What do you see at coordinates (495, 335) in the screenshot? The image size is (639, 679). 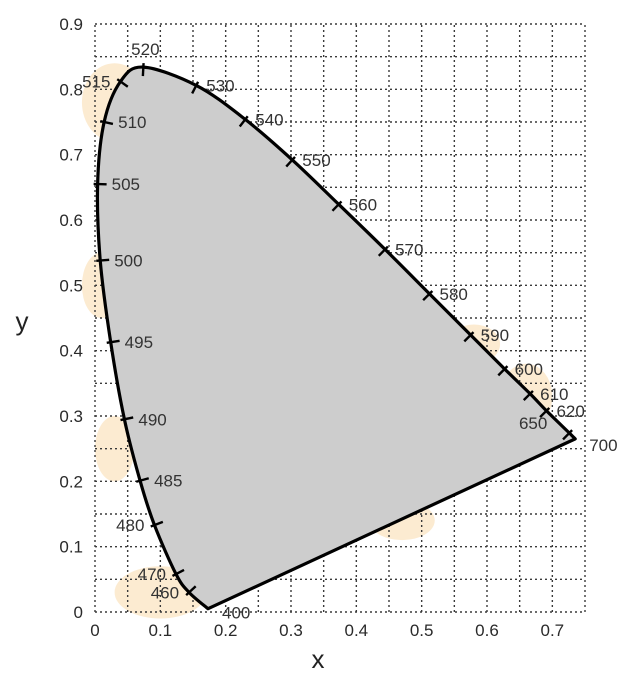 I see `wavelength-label-590: 590` at bounding box center [495, 335].